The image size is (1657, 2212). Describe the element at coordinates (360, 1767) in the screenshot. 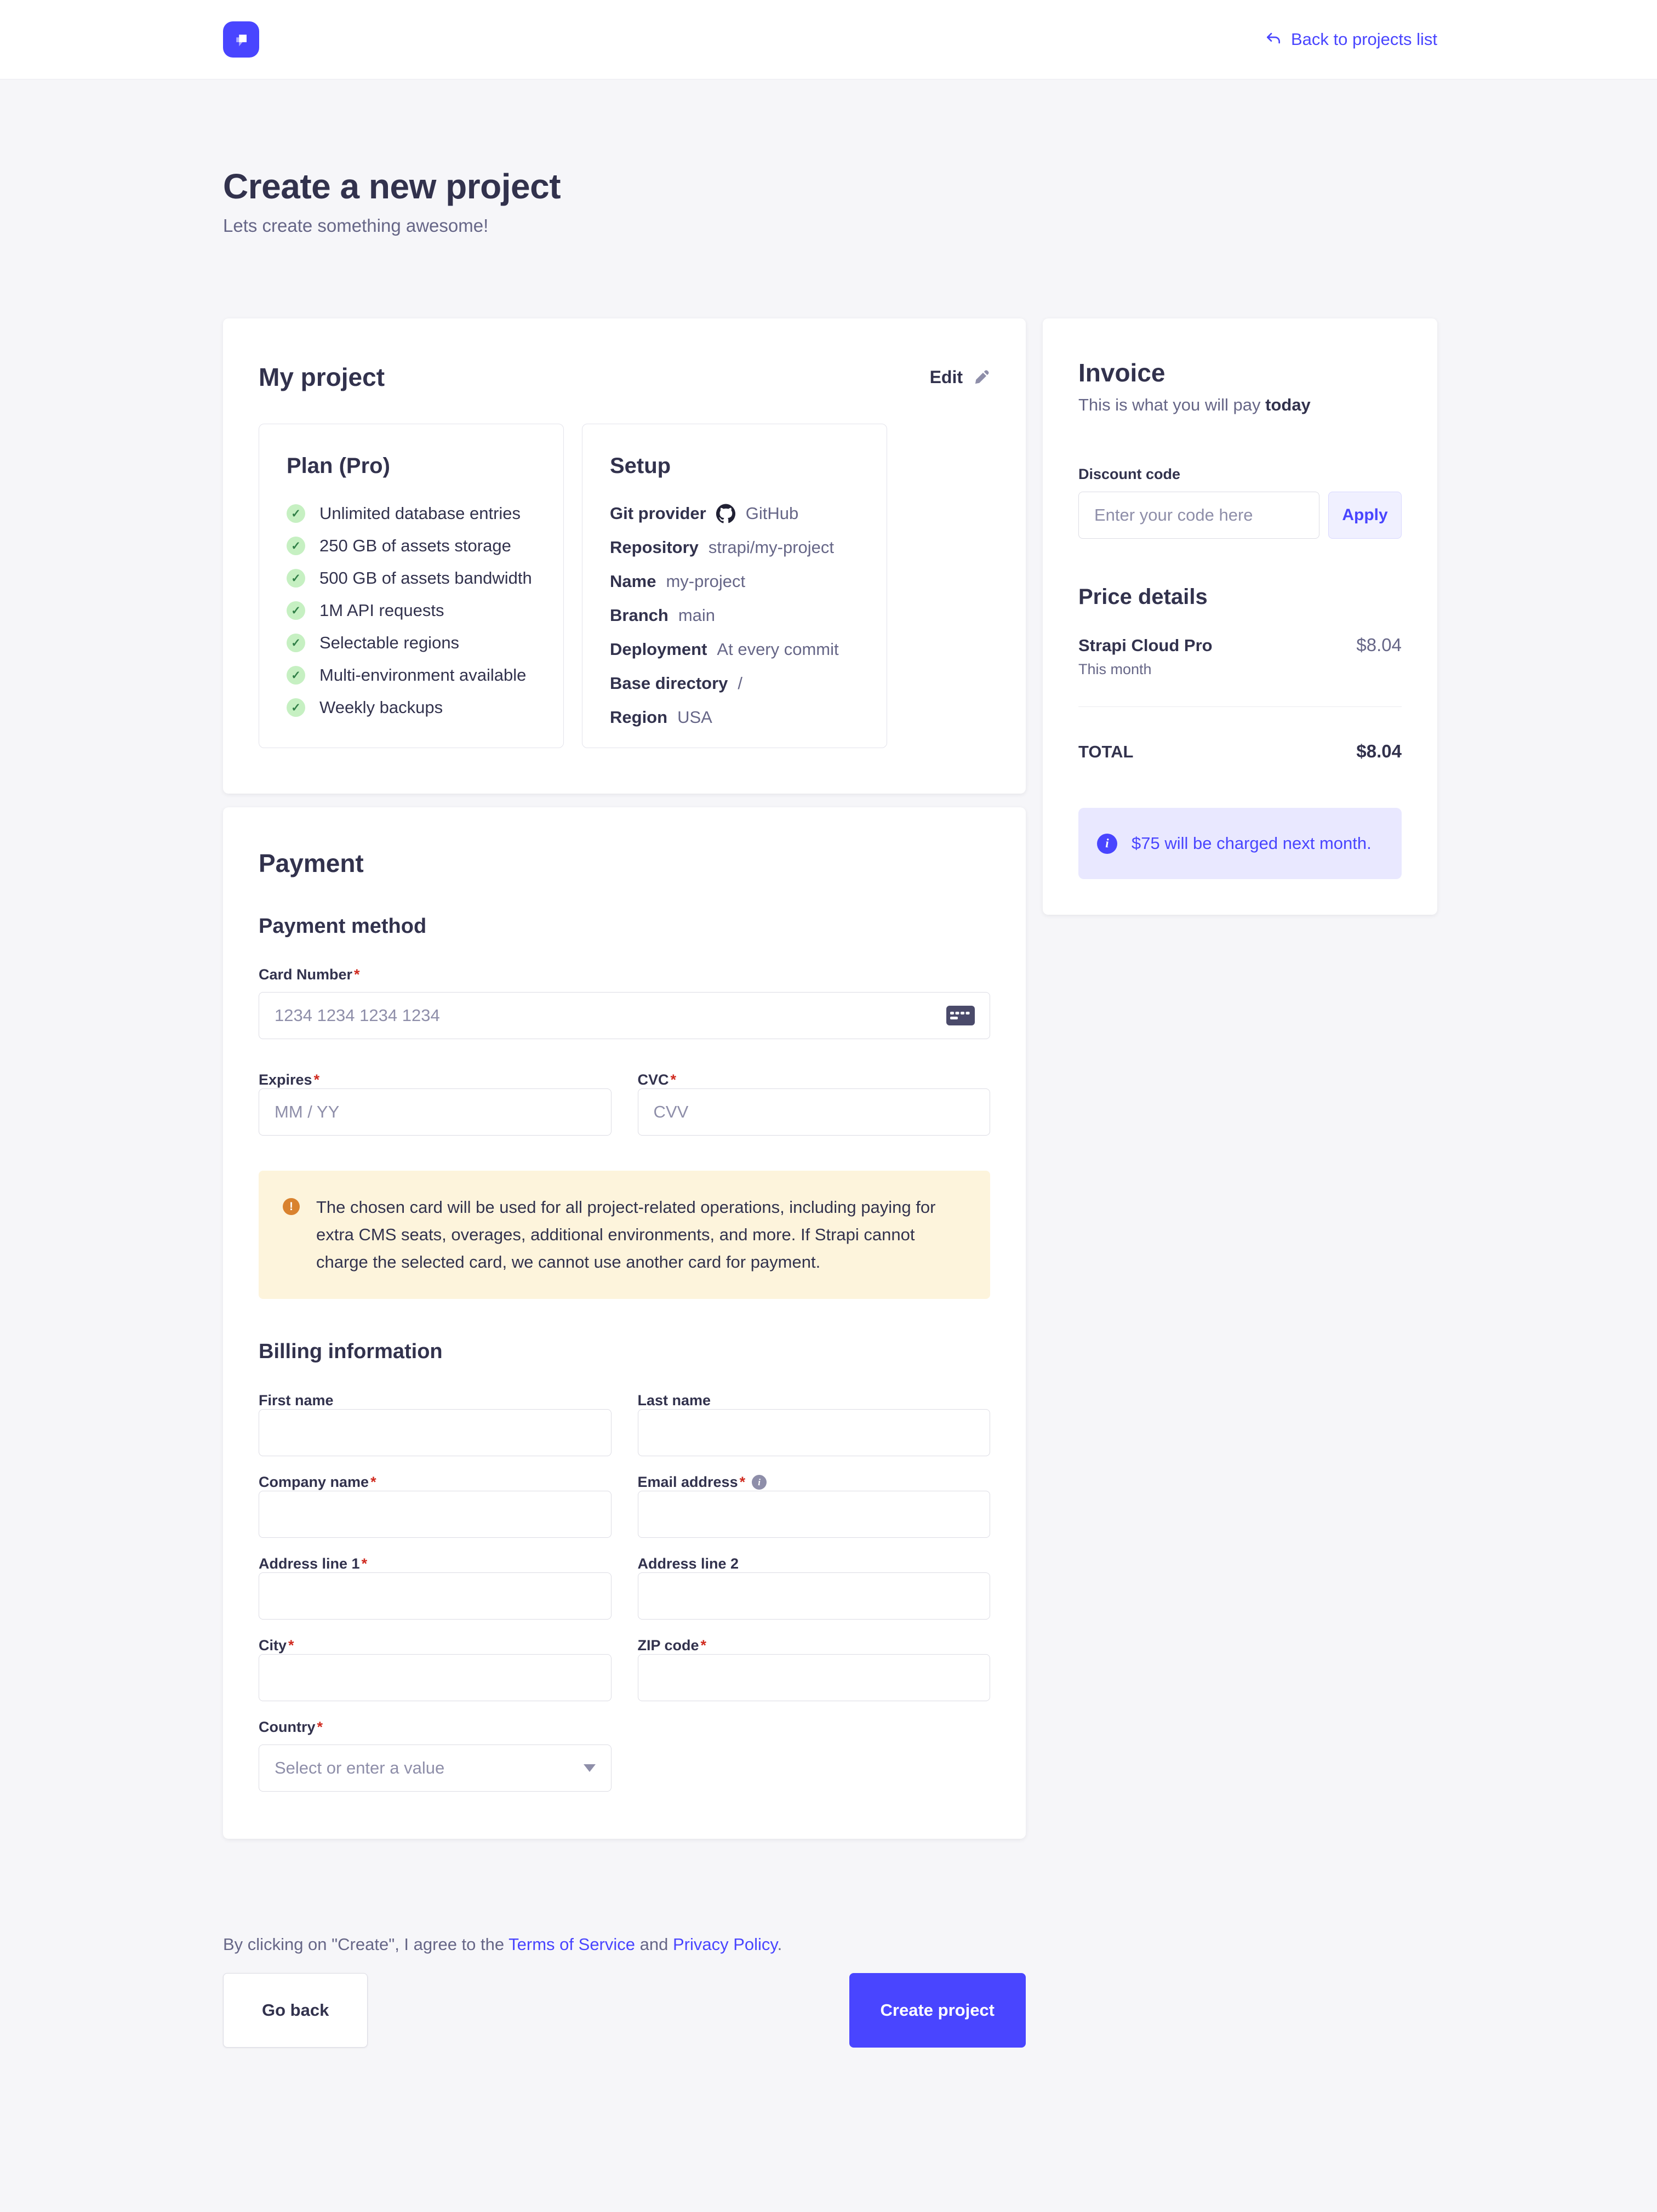

I see `country-select-placeholder: Select or enter a value` at that location.